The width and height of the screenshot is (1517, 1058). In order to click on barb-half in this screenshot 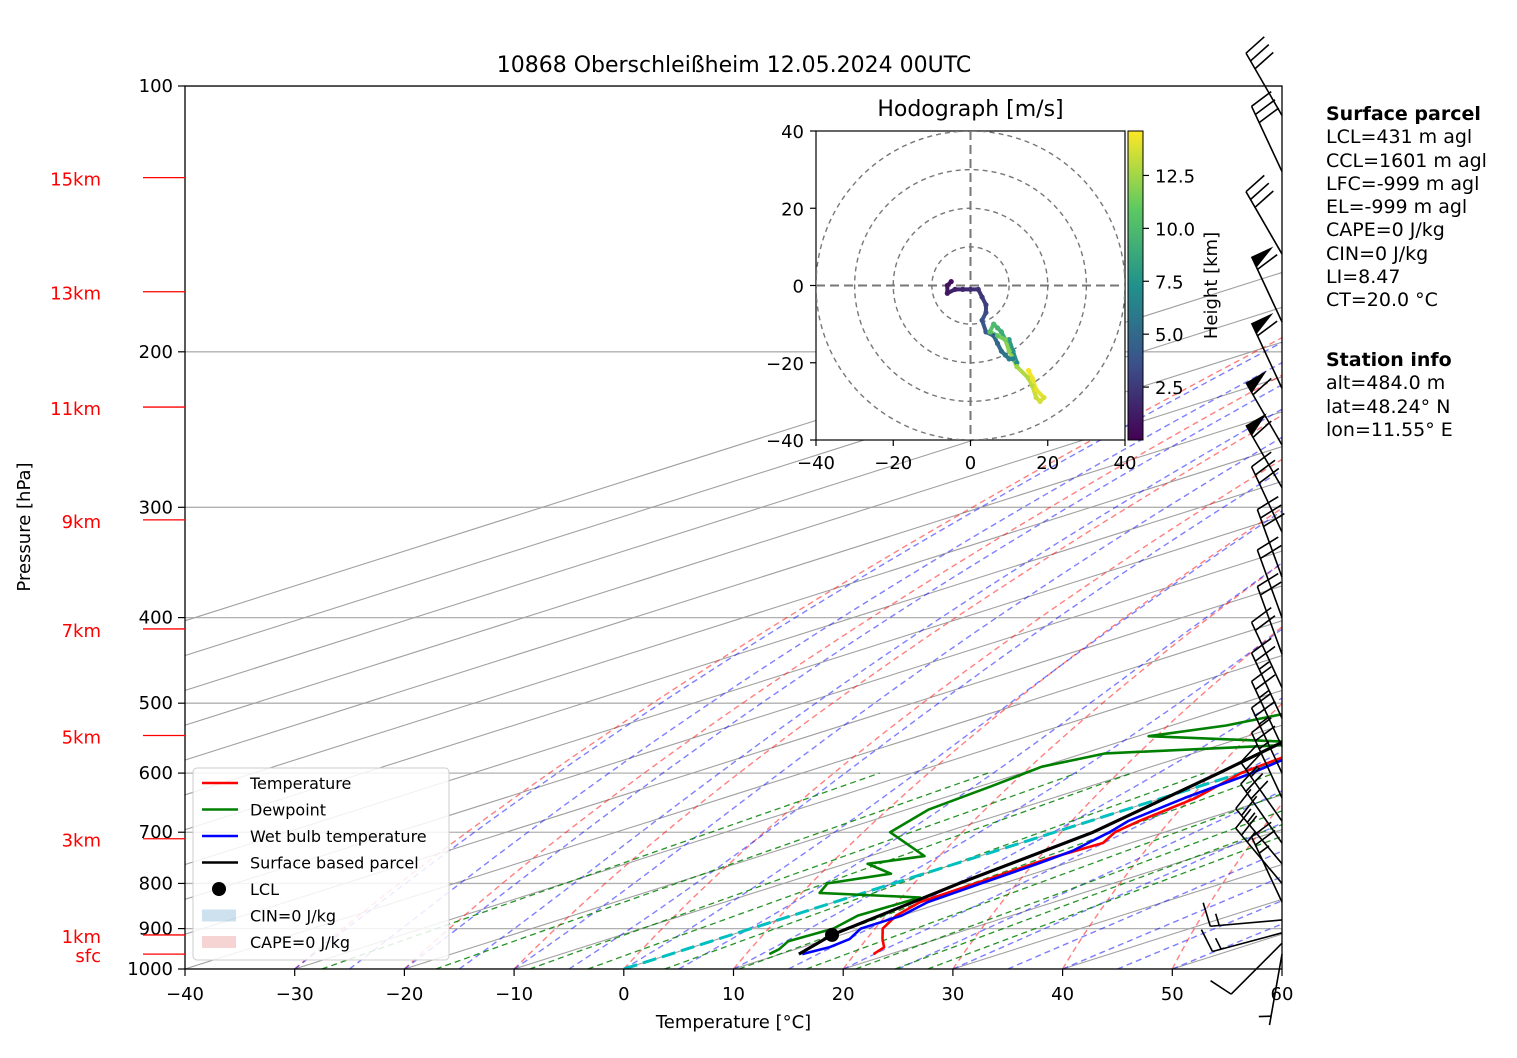, I will do `click(1264, 665)`.